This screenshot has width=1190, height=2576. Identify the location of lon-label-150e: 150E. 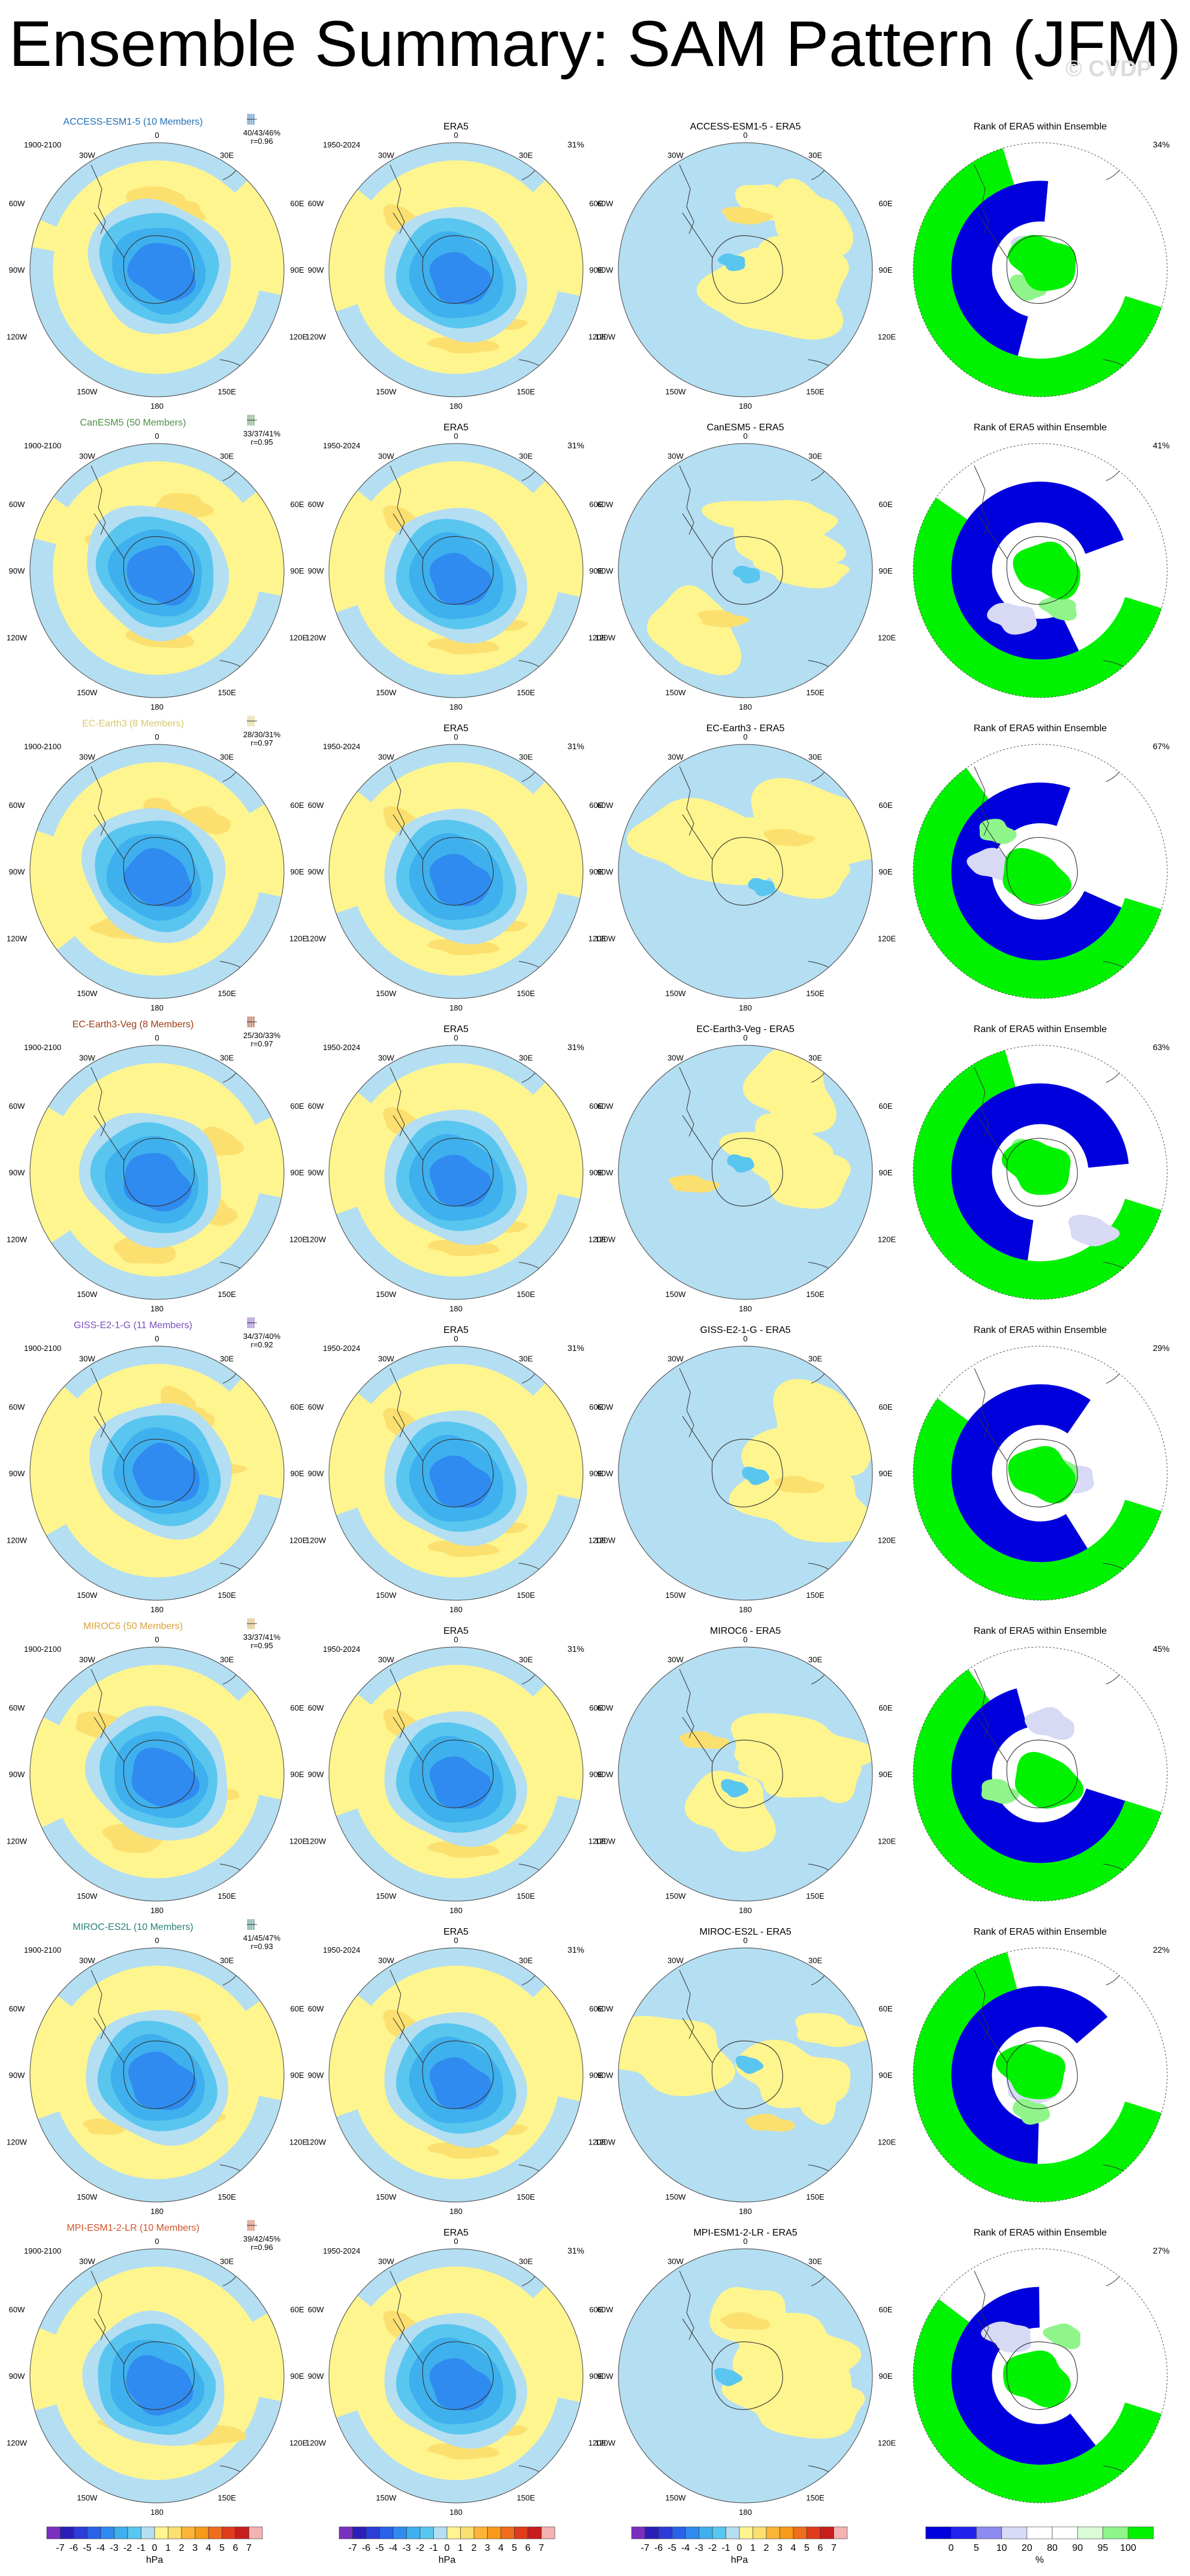
(815, 2196).